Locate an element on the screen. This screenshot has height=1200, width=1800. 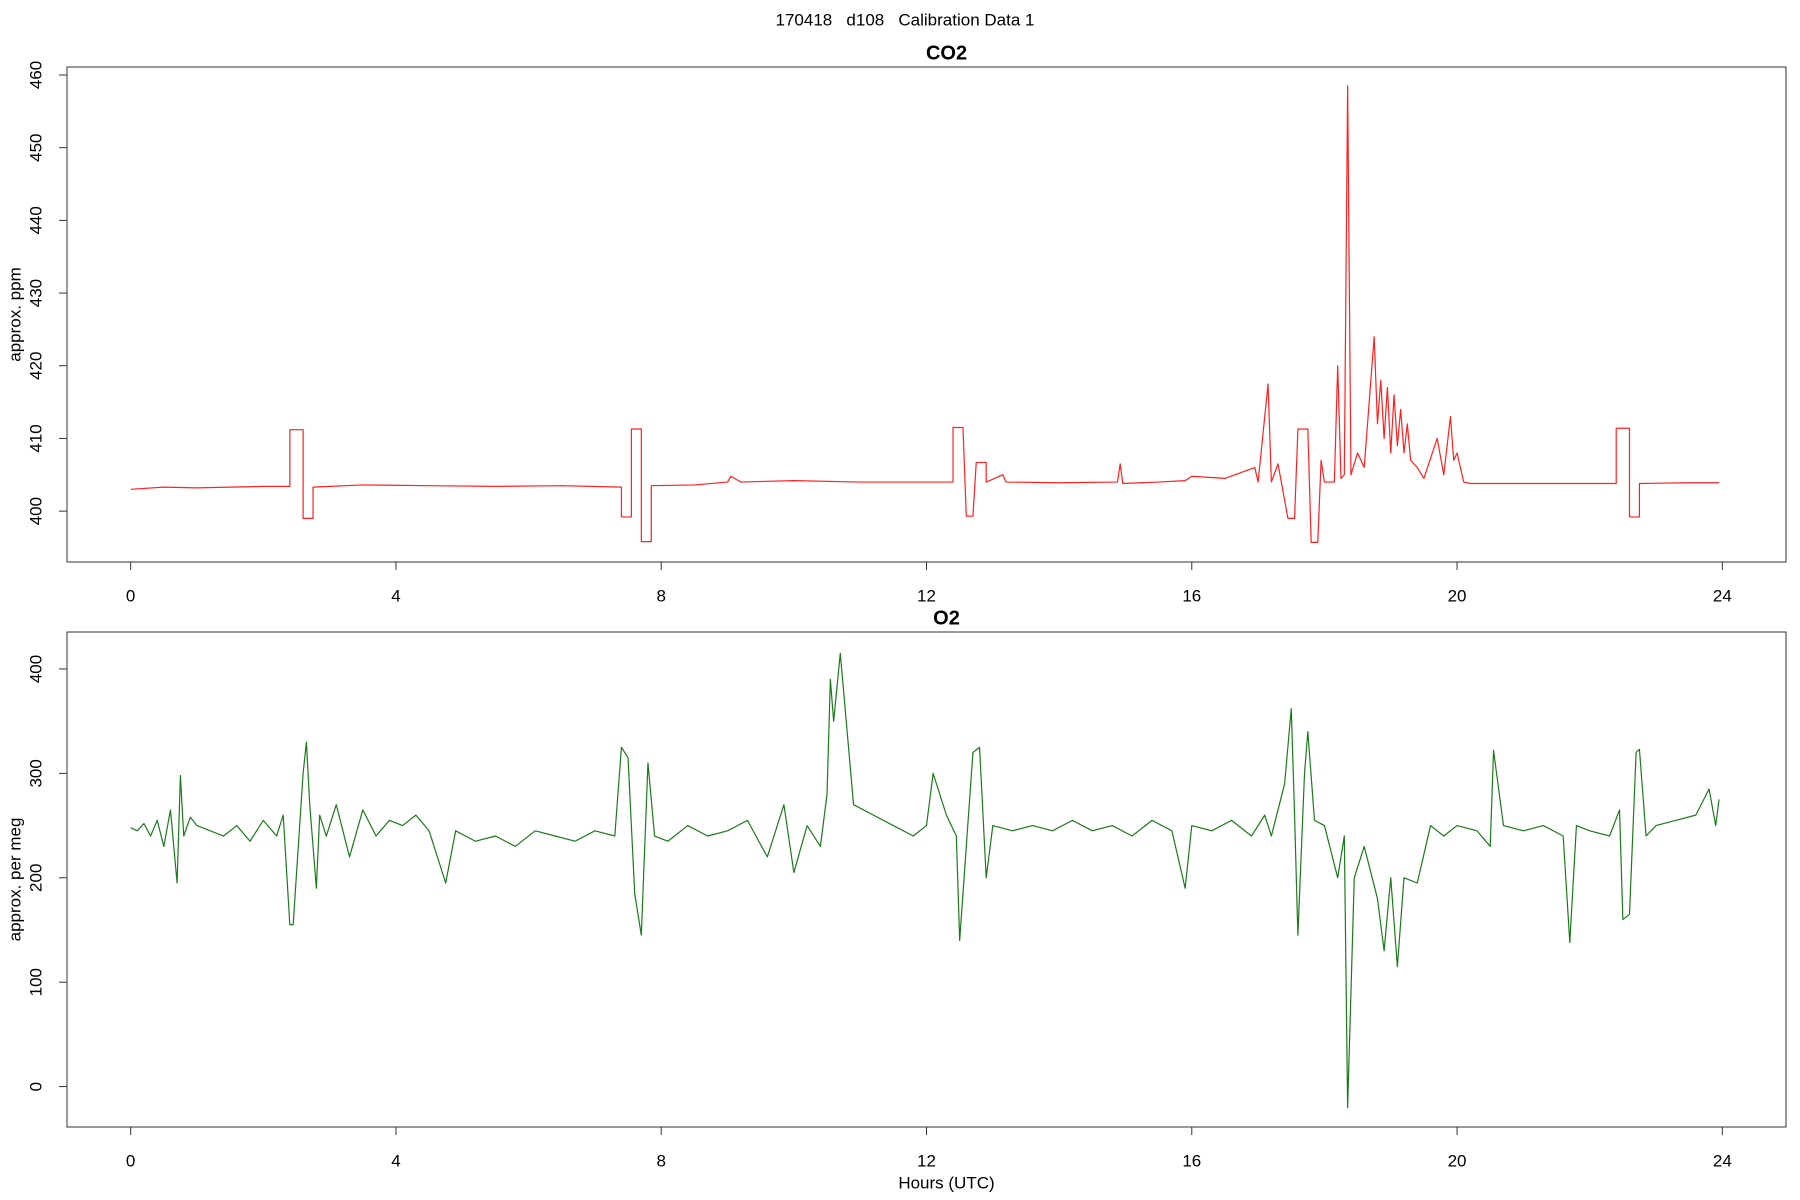
x-axis-label: Hours (UTC) is located at coordinates (946, 1182).